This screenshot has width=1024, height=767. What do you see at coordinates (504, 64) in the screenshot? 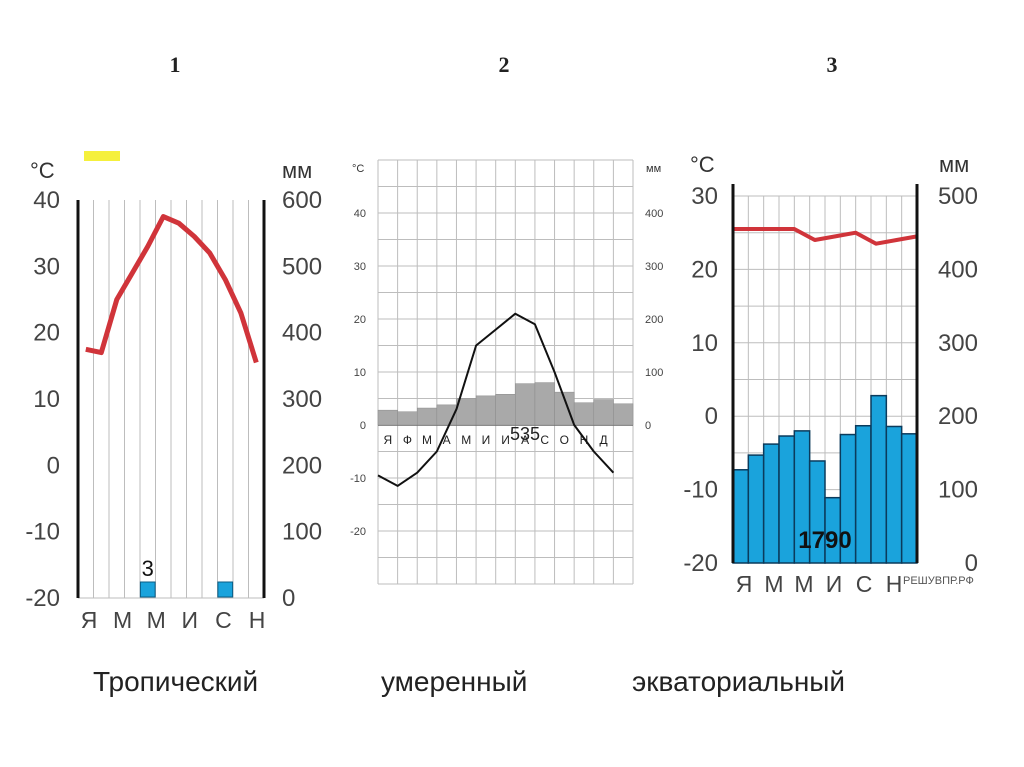
I see `panel-number-2: 2` at bounding box center [504, 64].